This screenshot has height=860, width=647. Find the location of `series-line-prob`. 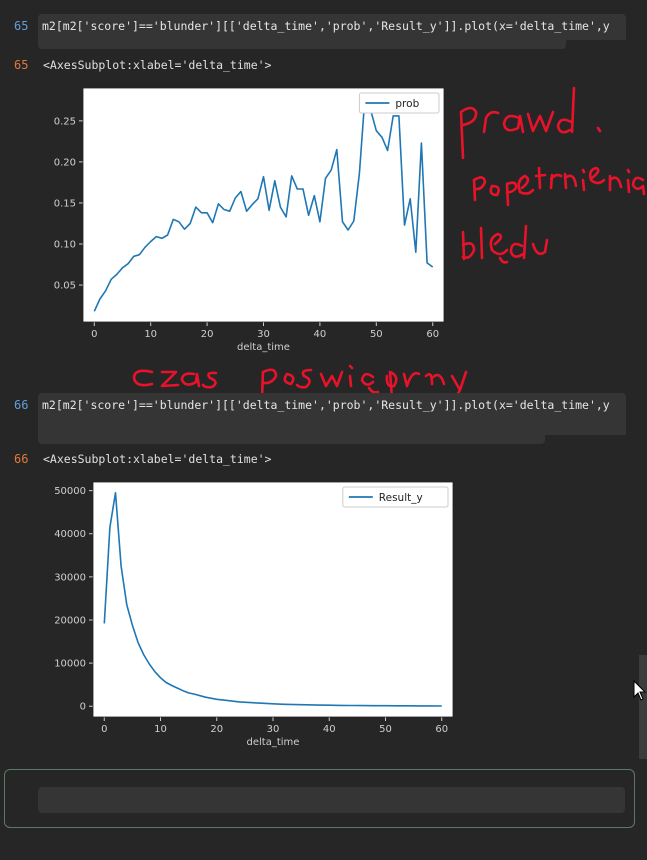

series-line-prob is located at coordinates (263, 203).